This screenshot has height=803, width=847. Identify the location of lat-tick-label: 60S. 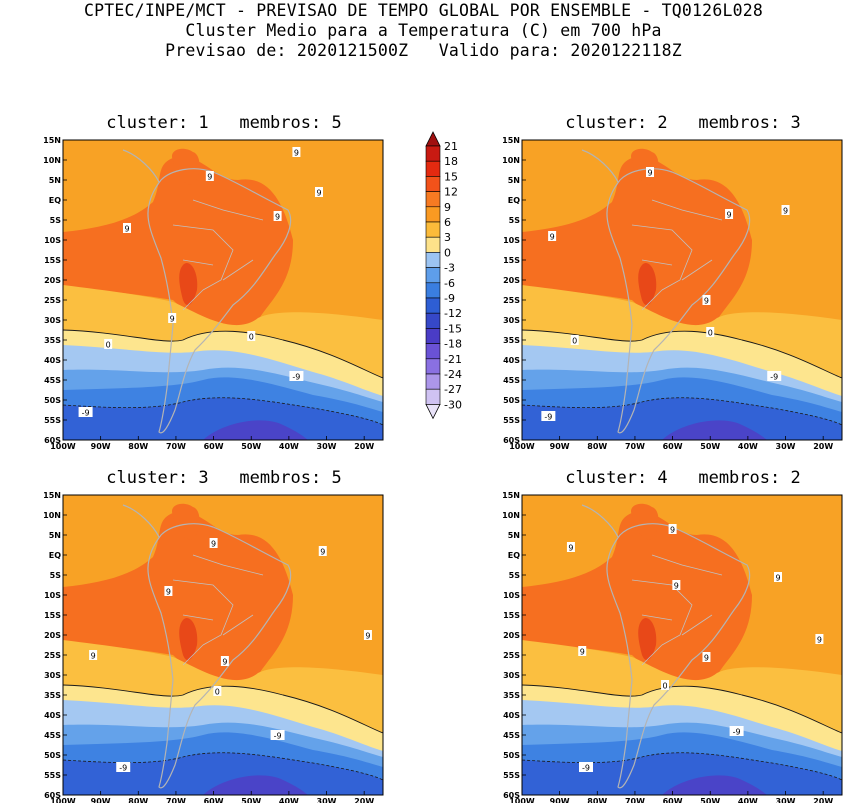
(52, 440).